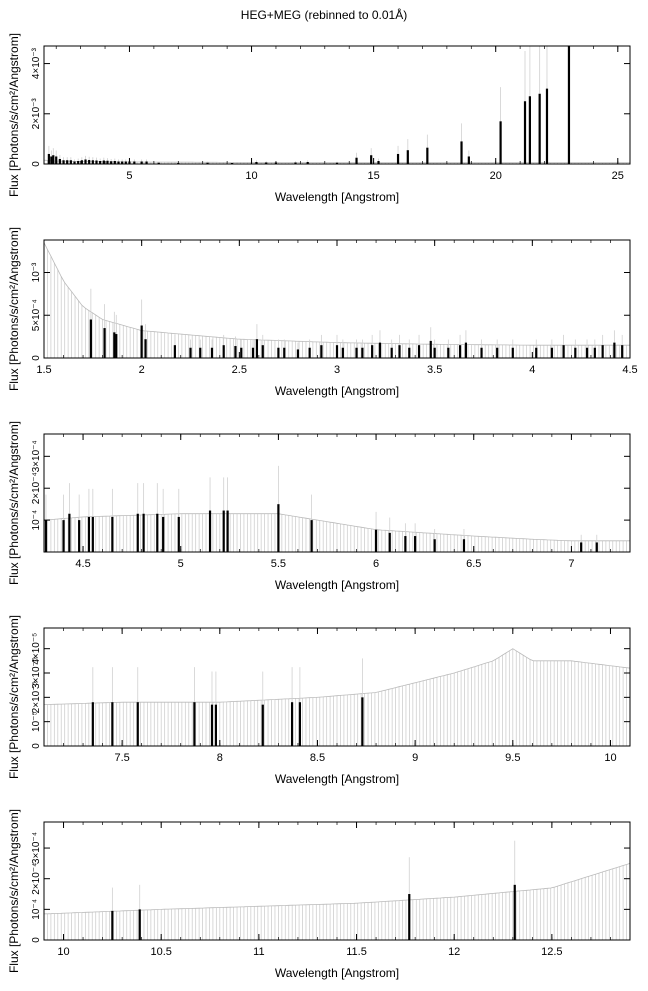 This screenshot has height=991, width=648. What do you see at coordinates (551, 952) in the screenshot?
I see `x-tick-label: 12.5` at bounding box center [551, 952].